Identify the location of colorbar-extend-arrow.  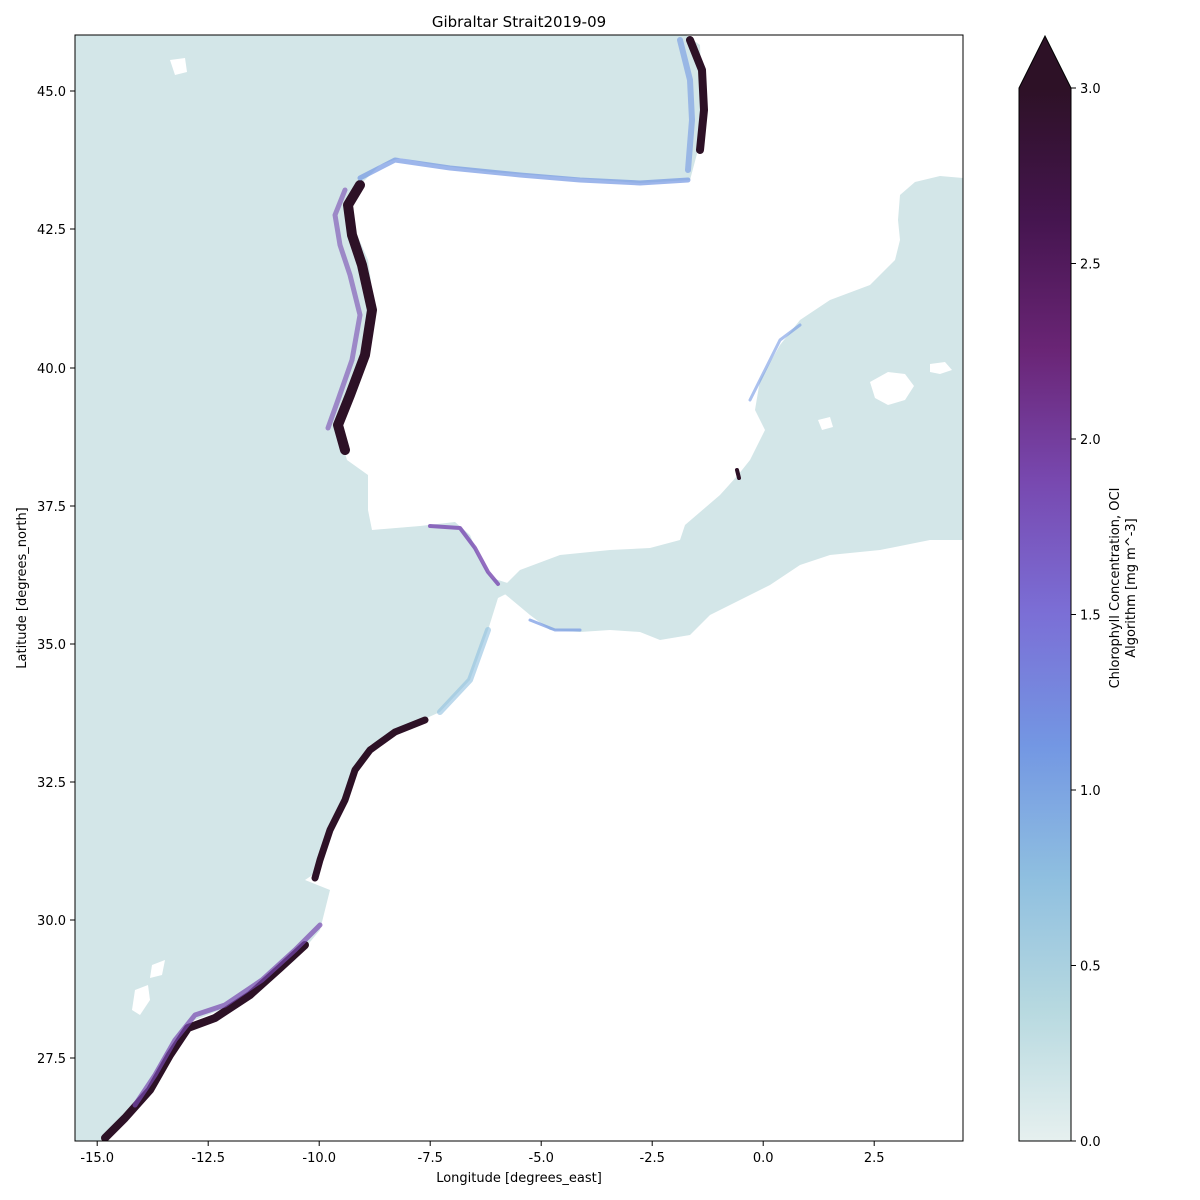
(1045, 62).